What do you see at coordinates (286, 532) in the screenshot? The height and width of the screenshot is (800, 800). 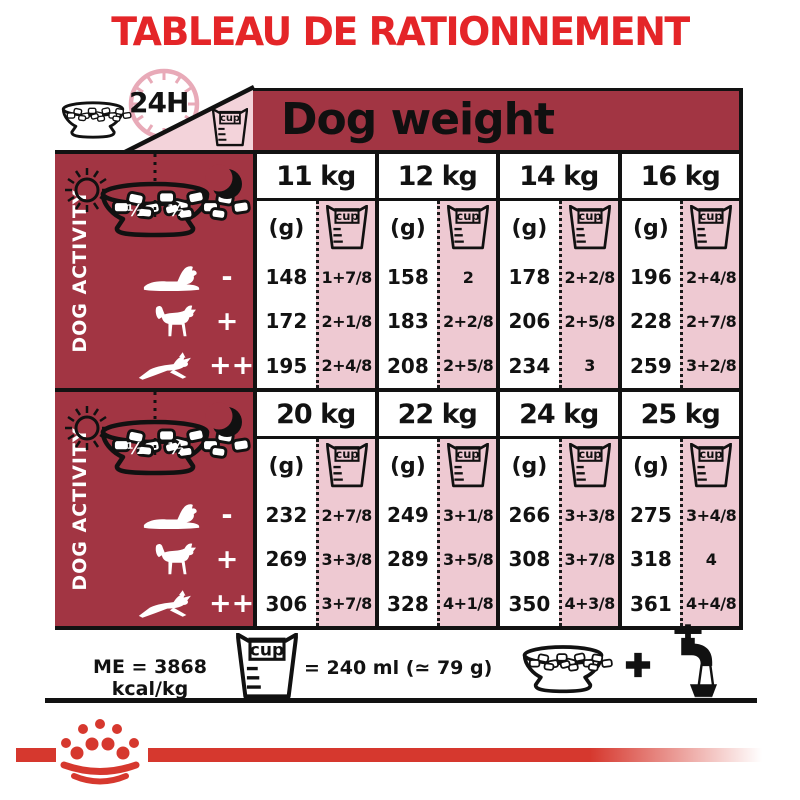 I see `grams-subcolumn: (g) 232 269 306` at bounding box center [286, 532].